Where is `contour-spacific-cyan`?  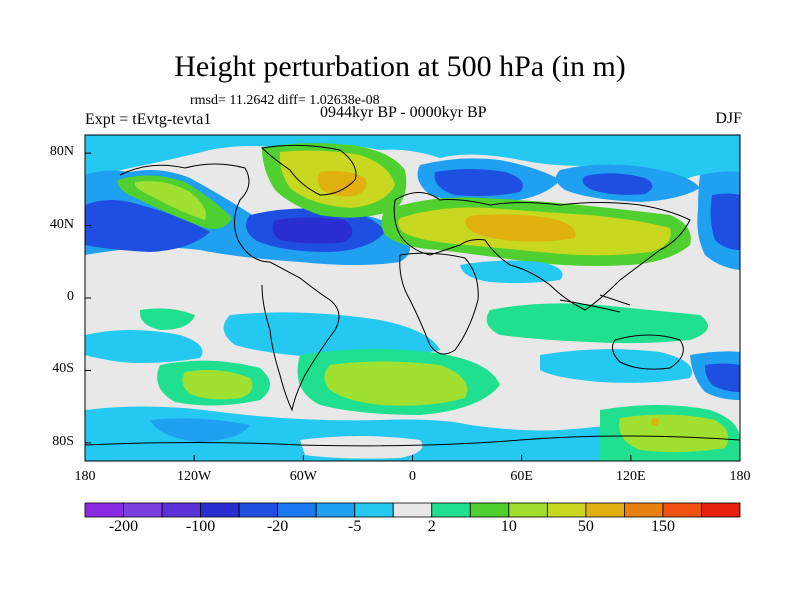
contour-spacific-cyan is located at coordinates (144, 346).